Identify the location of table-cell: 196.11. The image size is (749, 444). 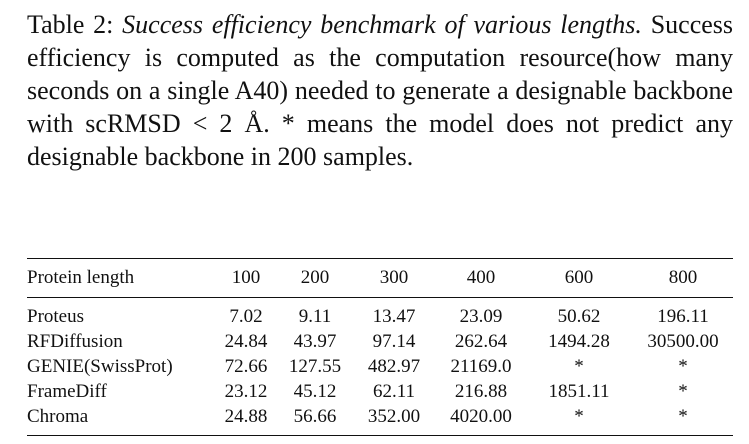
(683, 316).